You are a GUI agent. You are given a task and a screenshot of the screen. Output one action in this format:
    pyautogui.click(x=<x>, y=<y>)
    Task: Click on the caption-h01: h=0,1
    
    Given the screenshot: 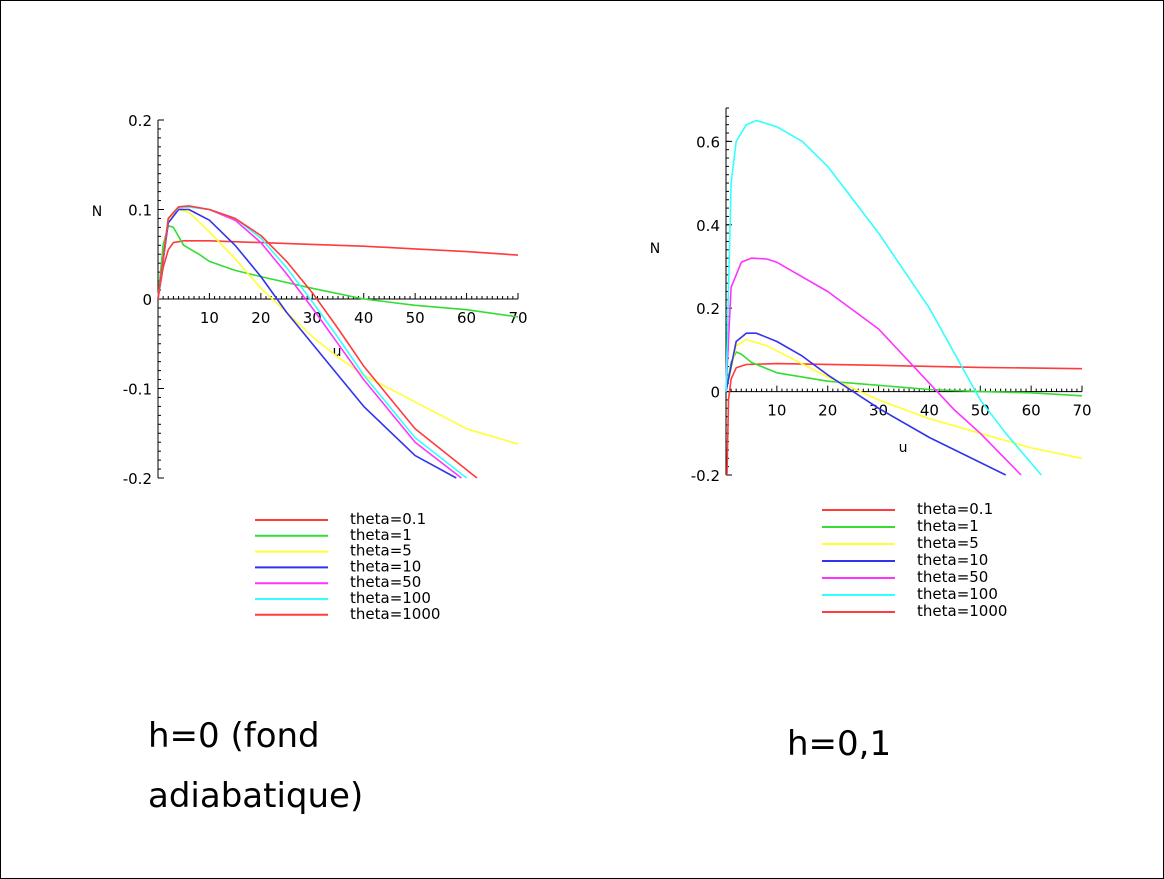 What is the action you would take?
    pyautogui.click(x=839, y=744)
    